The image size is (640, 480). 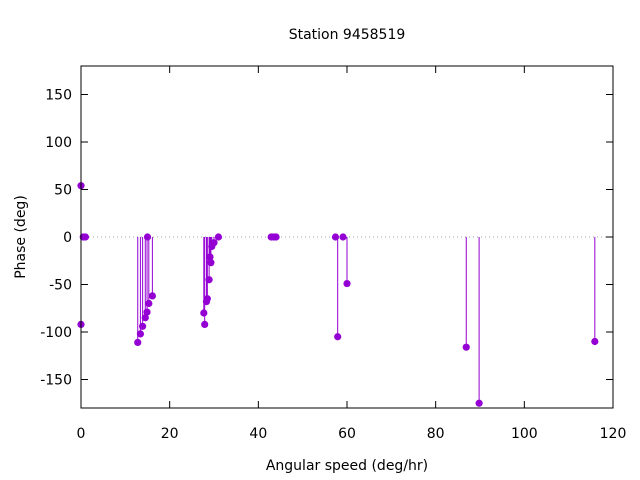 What do you see at coordinates (60, 286) in the screenshot?
I see `y-tick-label: -50` at bounding box center [60, 286].